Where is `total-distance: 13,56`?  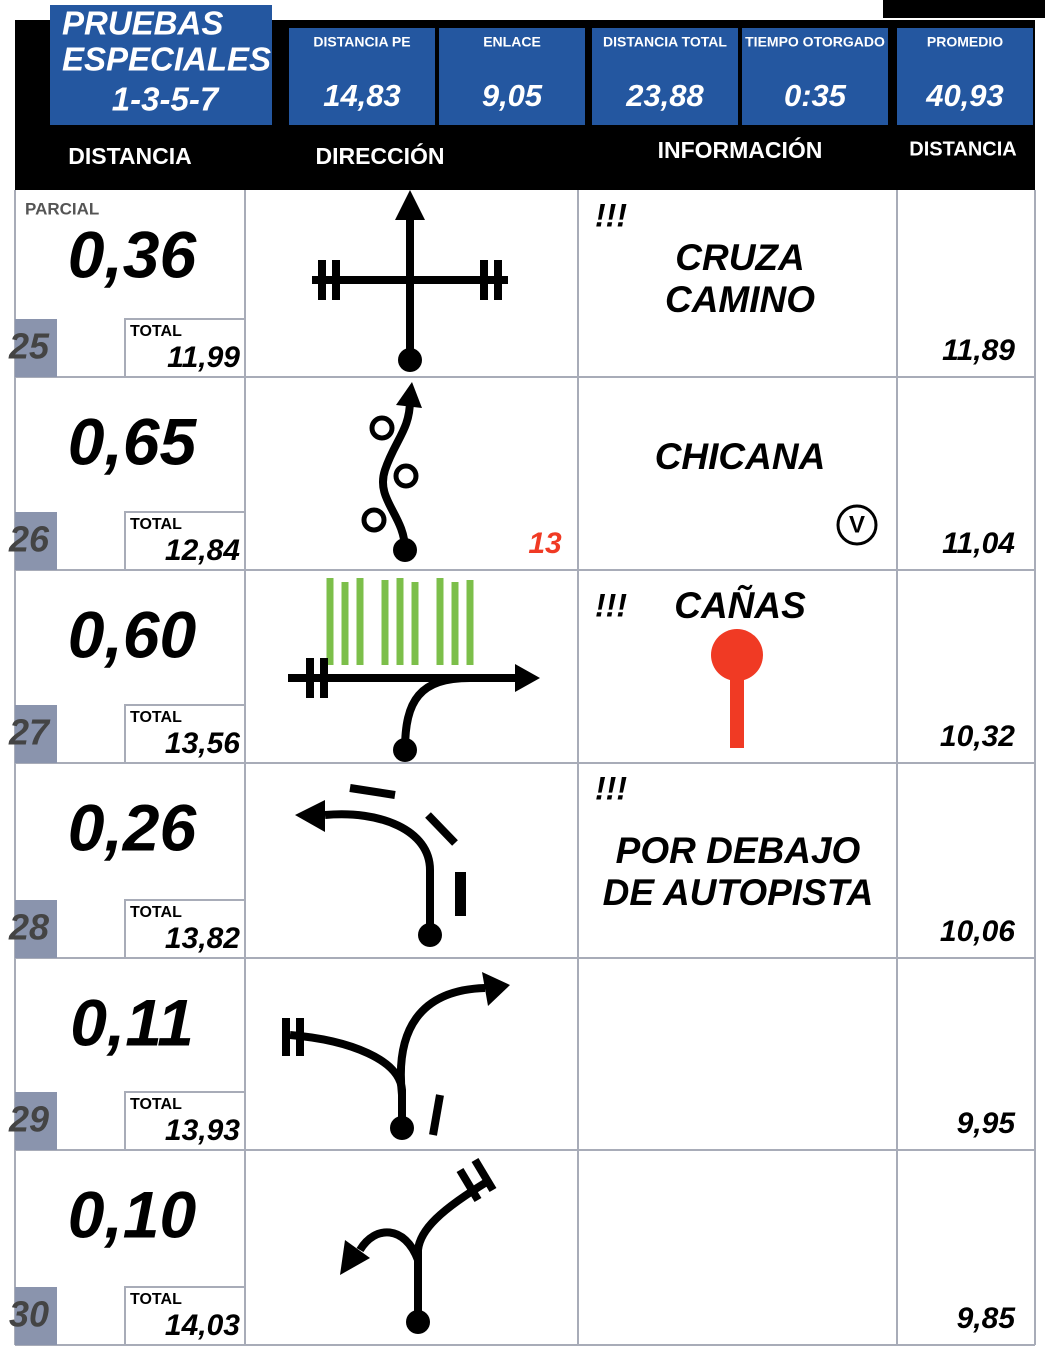
total-distance: 13,56 is located at coordinates (202, 743).